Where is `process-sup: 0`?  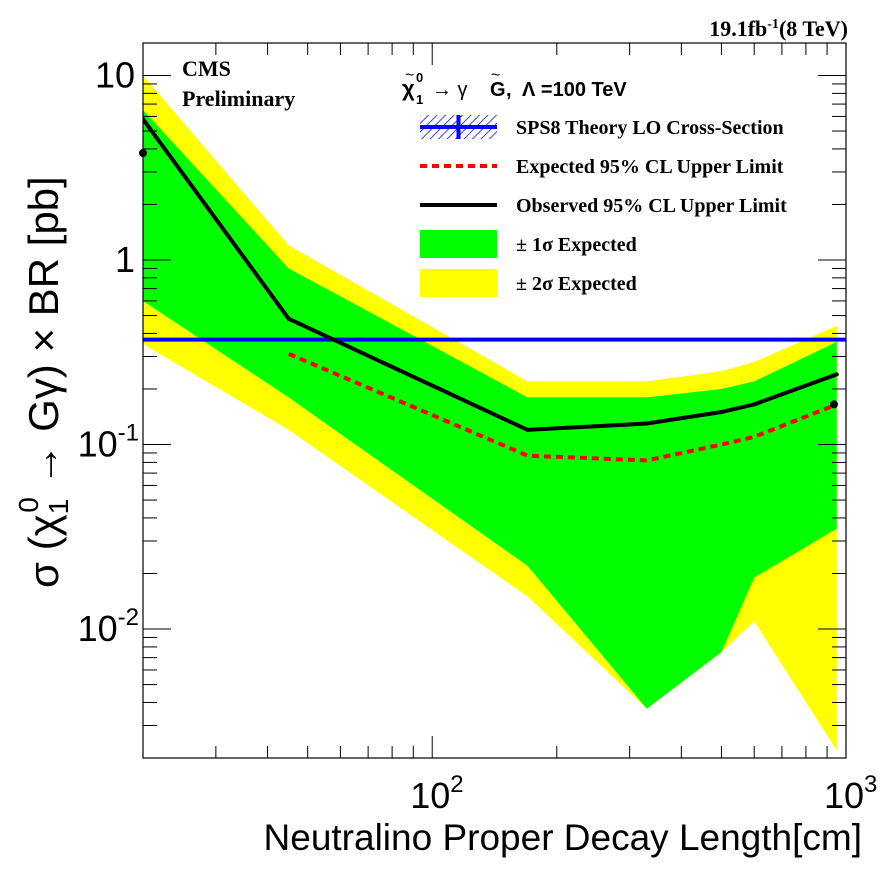
process-sup: 0 is located at coordinates (419, 77).